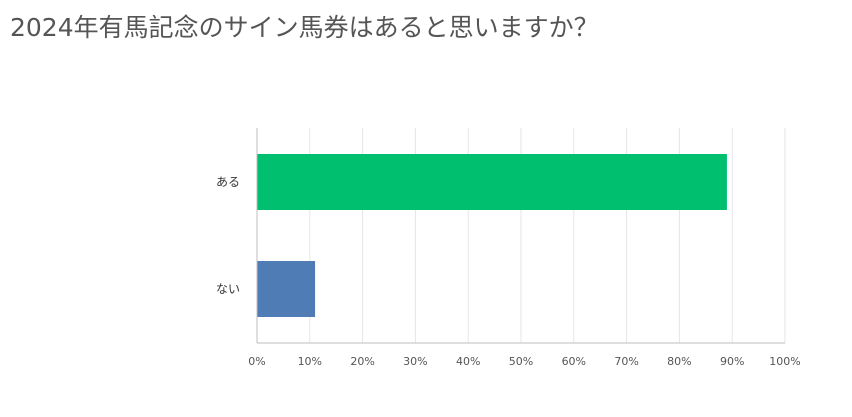 The height and width of the screenshot is (417, 852). What do you see at coordinates (492, 182) in the screenshot?
I see `bar-aru` at bounding box center [492, 182].